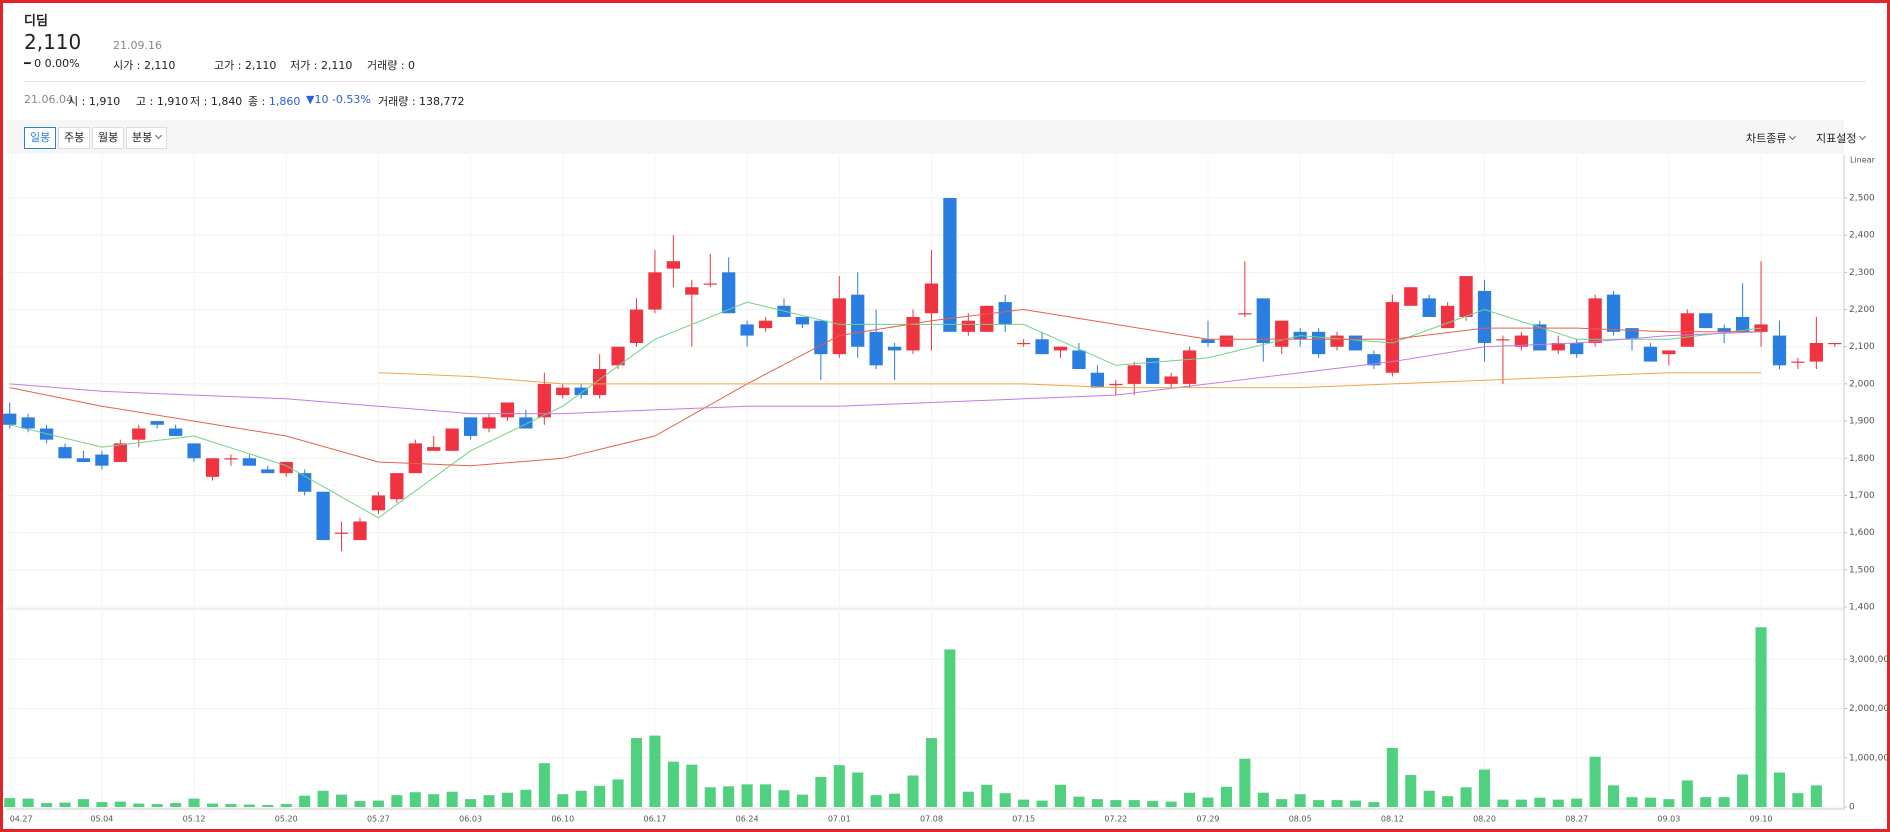  Describe the element at coordinates (245, 65) in the screenshot. I see `high: 고가 : 2,110` at that location.